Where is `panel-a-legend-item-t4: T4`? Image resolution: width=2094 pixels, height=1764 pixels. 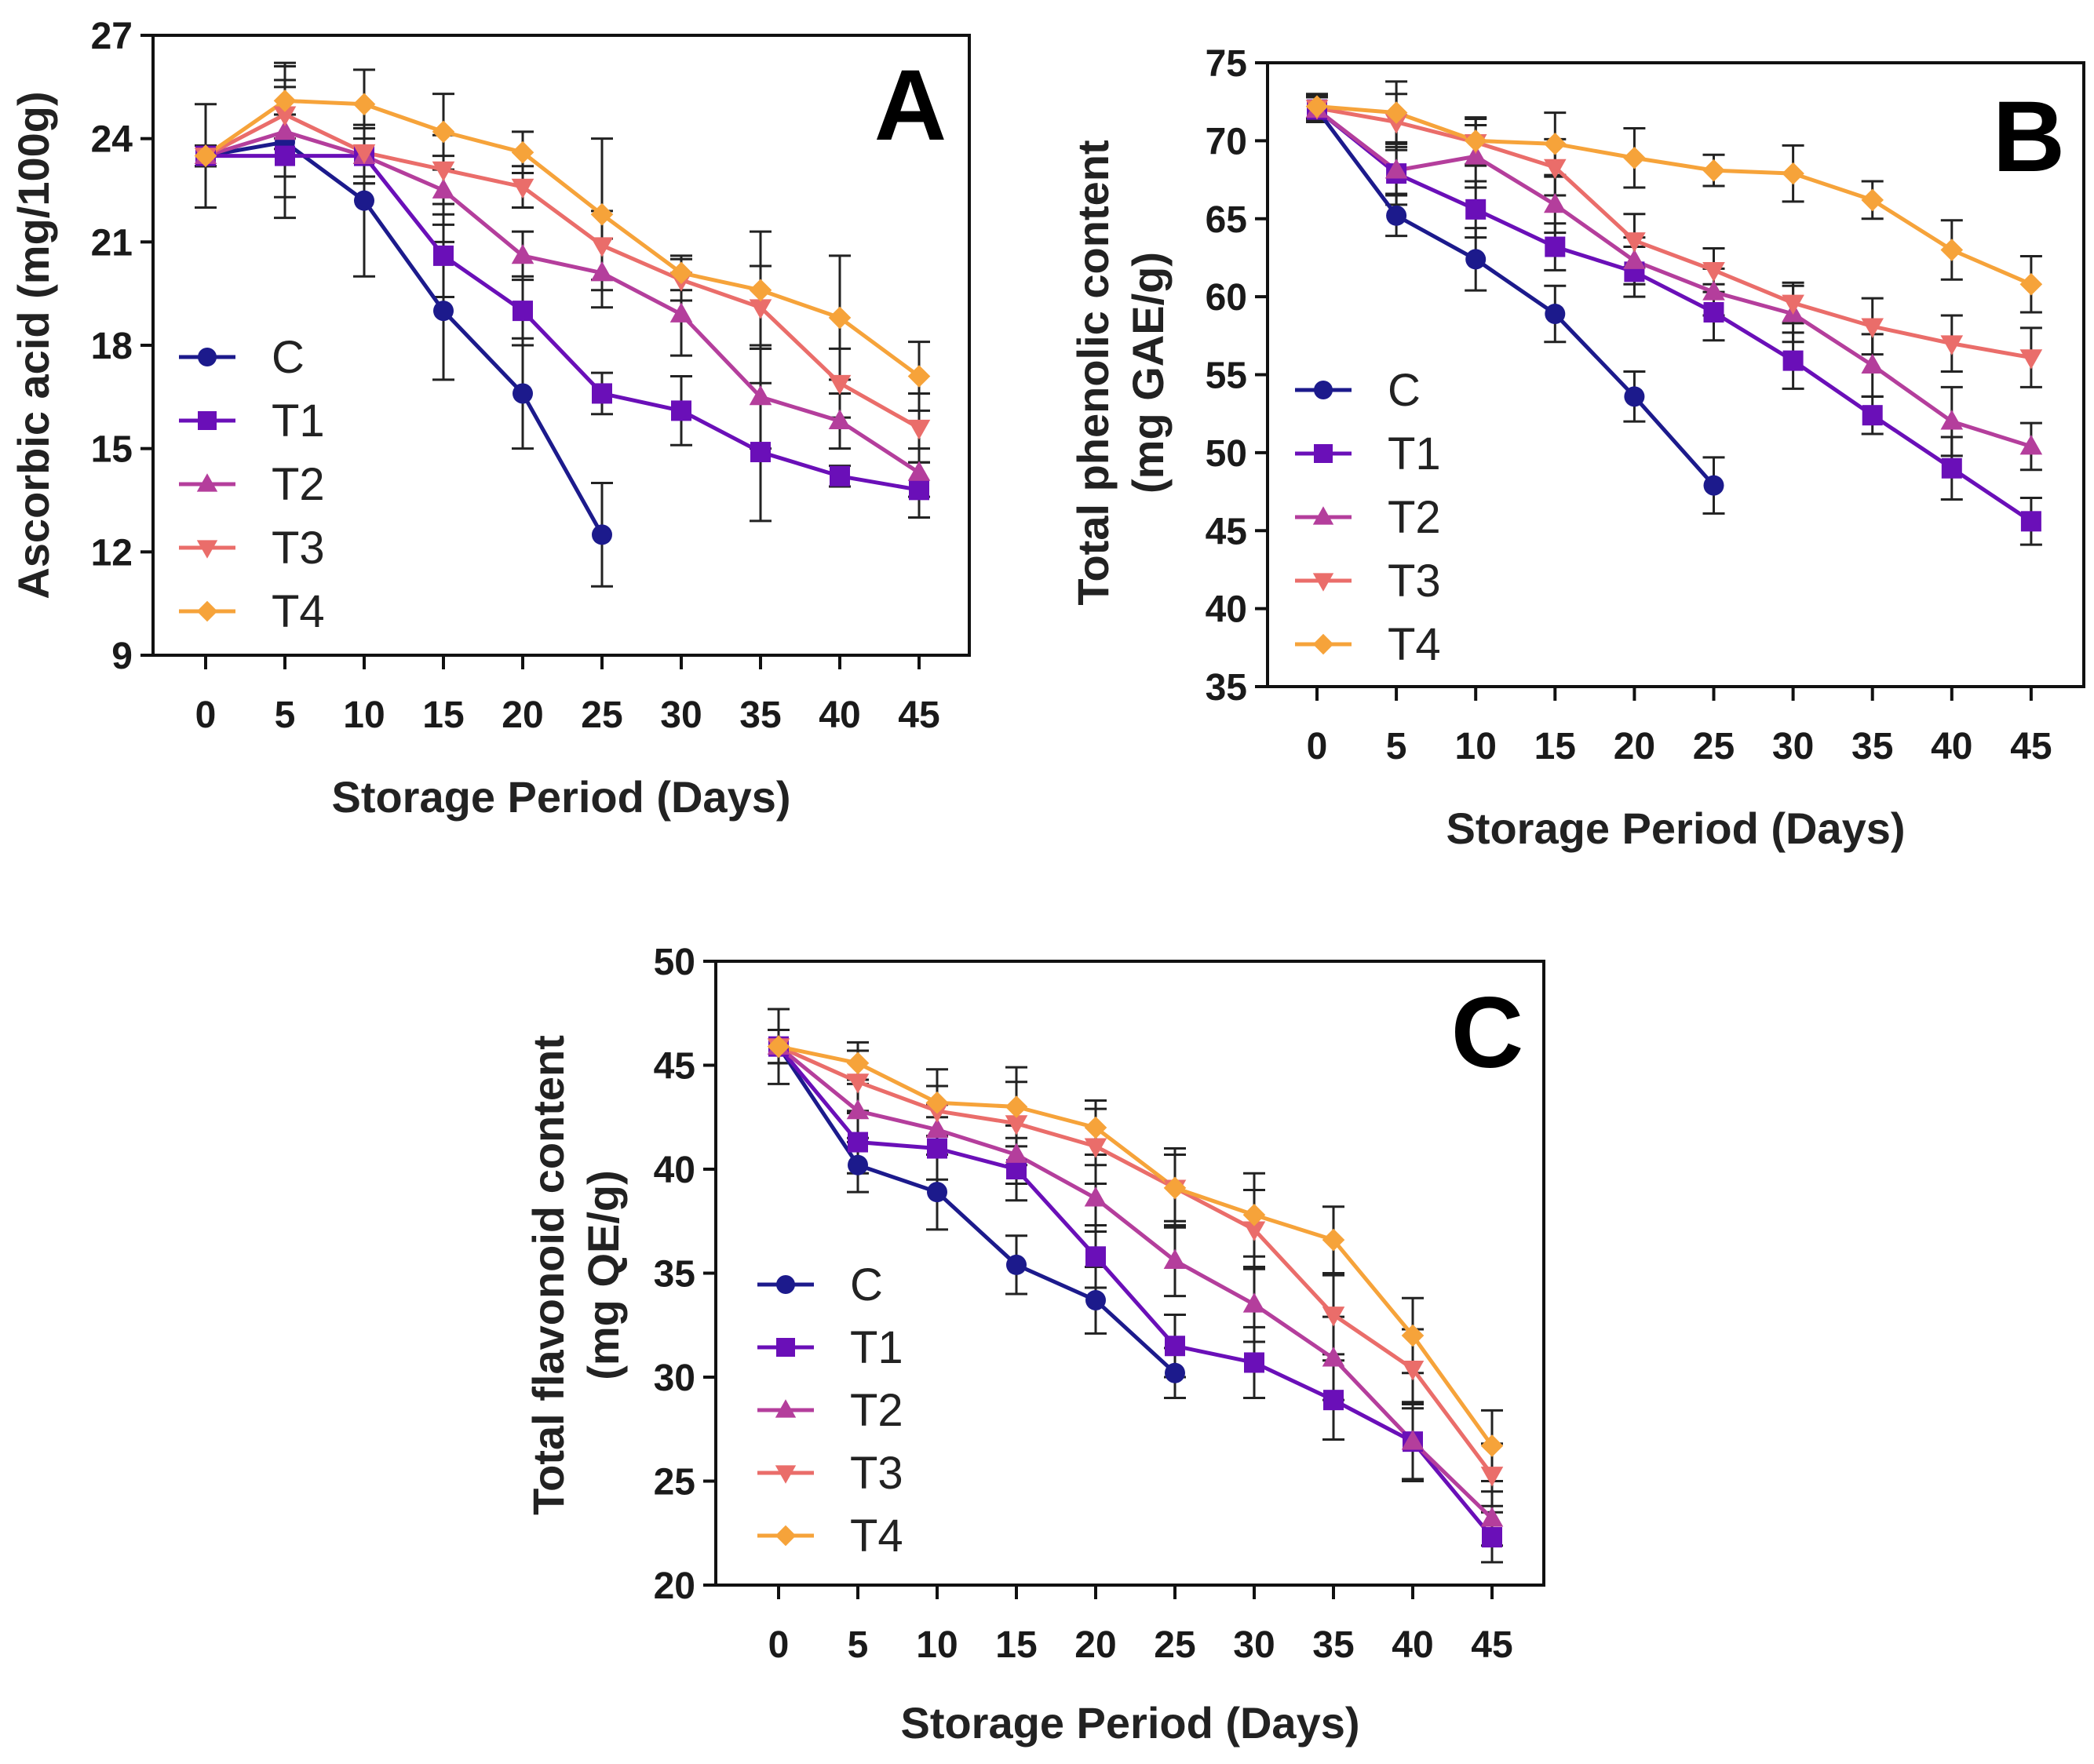 panel-a-legend-item-t4: T4 is located at coordinates (252, 611).